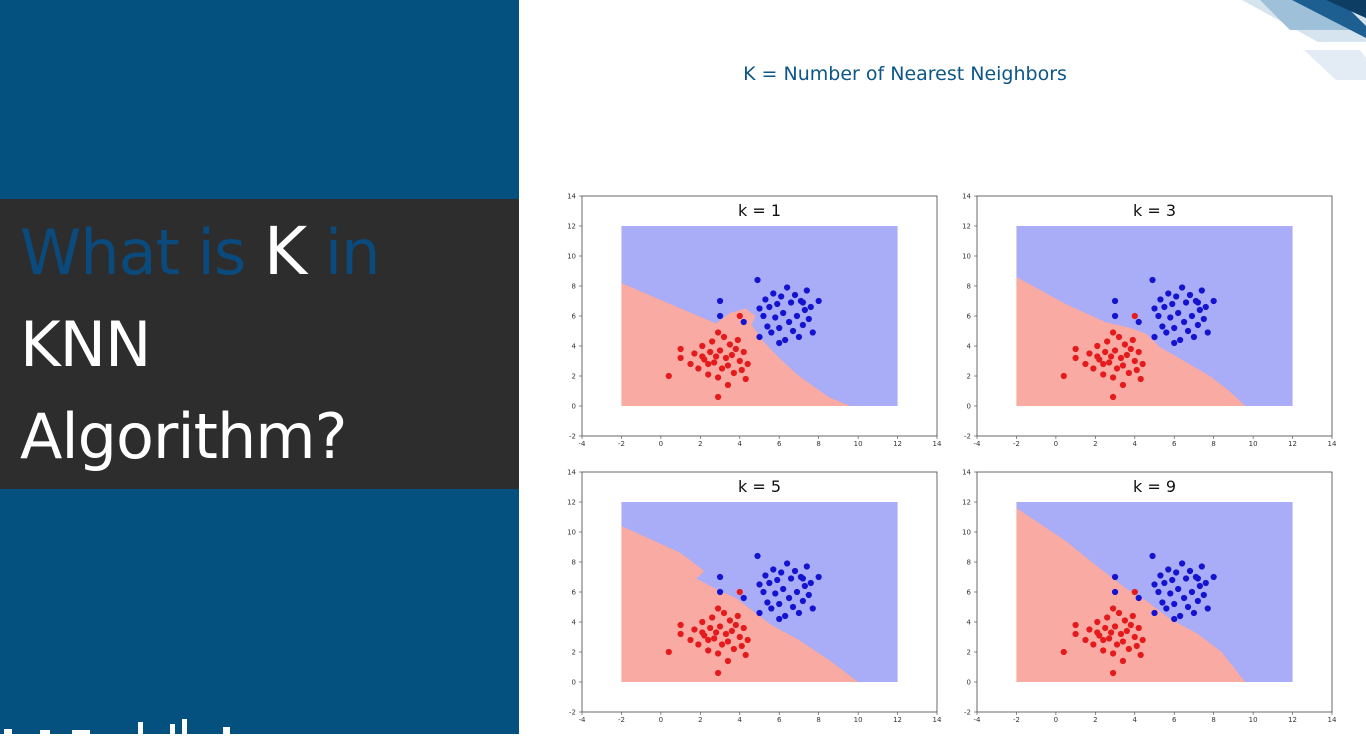  I want to click on y-tick-label: -2, so click(967, 713).